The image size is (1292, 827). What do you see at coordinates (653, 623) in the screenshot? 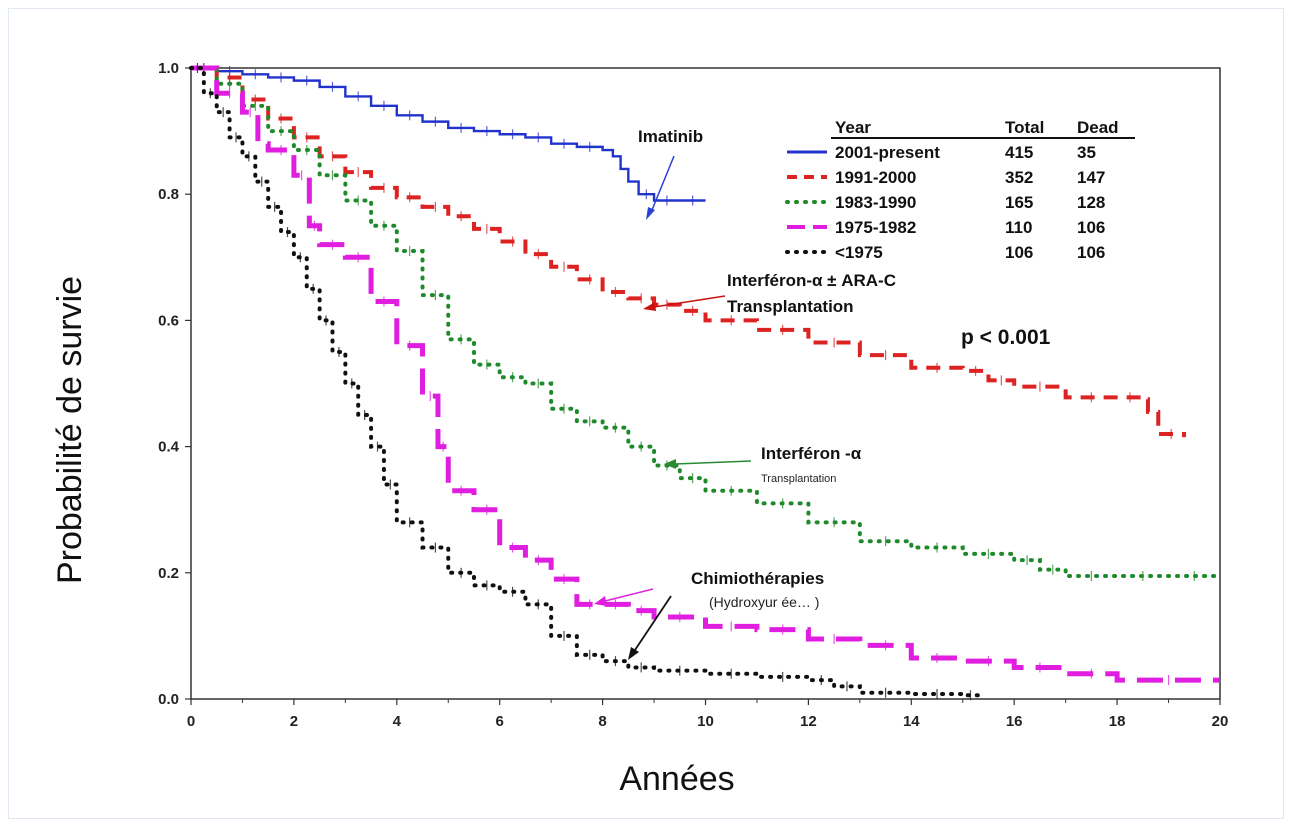
I see `annotation-arrow-chimio-black` at bounding box center [653, 623].